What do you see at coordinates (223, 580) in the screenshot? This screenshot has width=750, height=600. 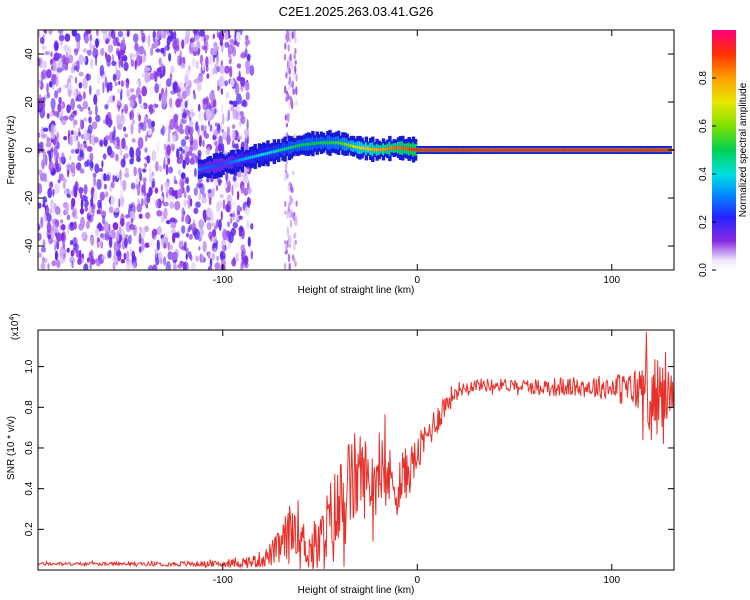 I see `snr-x-tick-label: -100` at bounding box center [223, 580].